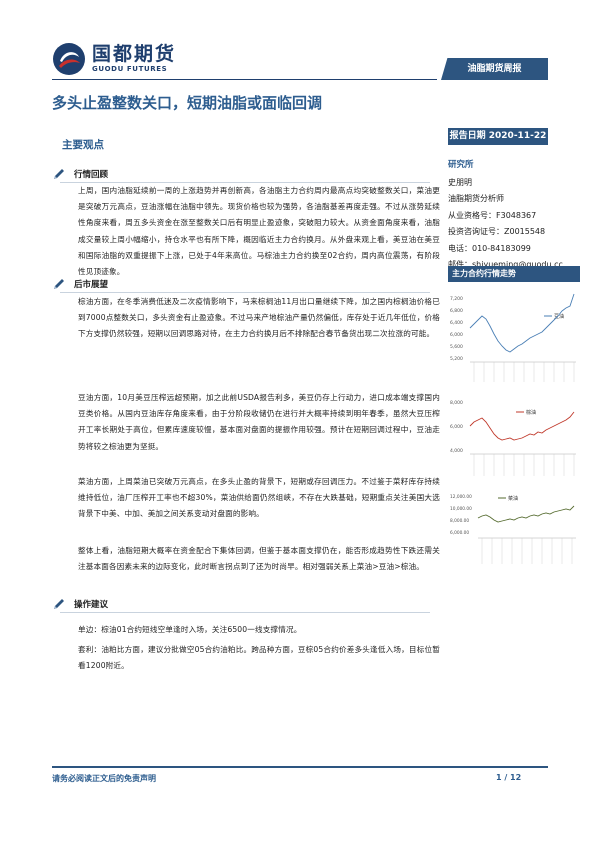  Describe the element at coordinates (69, 59) in the screenshot. I see `logo-mark-icon` at that location.